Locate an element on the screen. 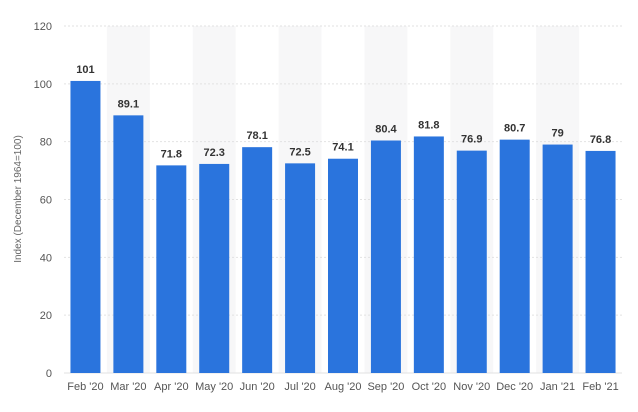 The width and height of the screenshot is (638, 412). data-label: 78.1 is located at coordinates (256, 136).